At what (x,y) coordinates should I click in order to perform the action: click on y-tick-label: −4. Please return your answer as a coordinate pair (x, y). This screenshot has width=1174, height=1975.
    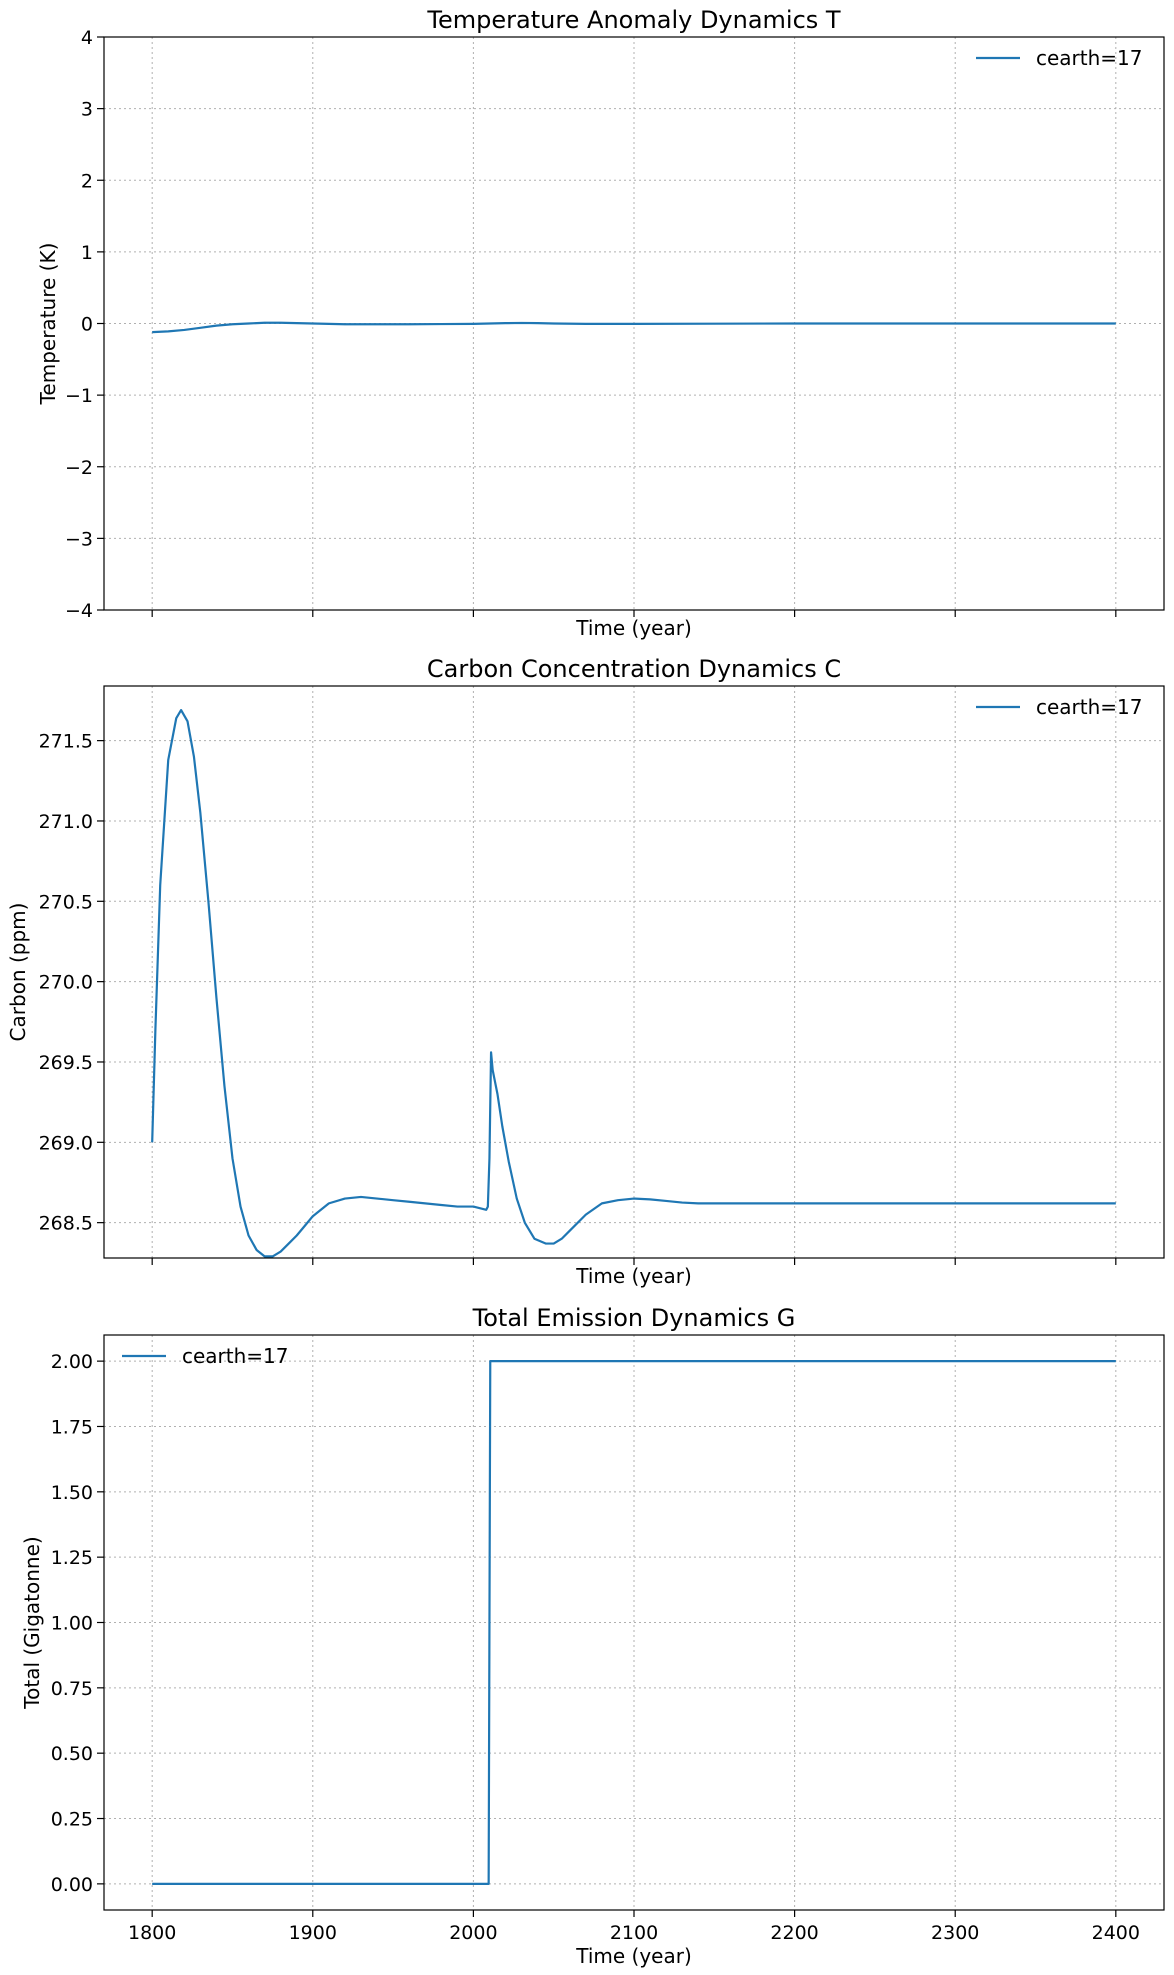
    Looking at the image, I should click on (79, 611).